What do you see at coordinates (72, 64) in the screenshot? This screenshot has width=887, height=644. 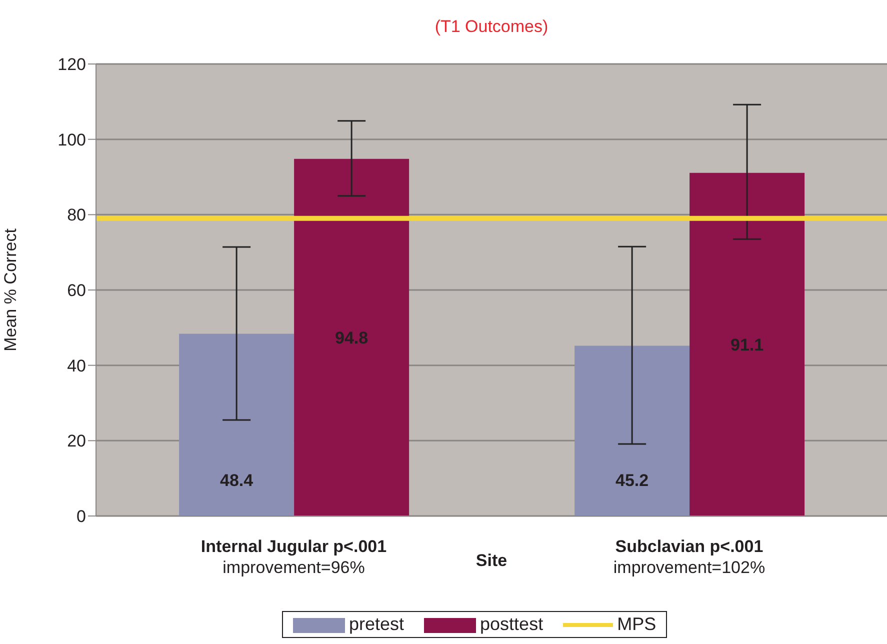 I see `y-tick-label: 120` at bounding box center [72, 64].